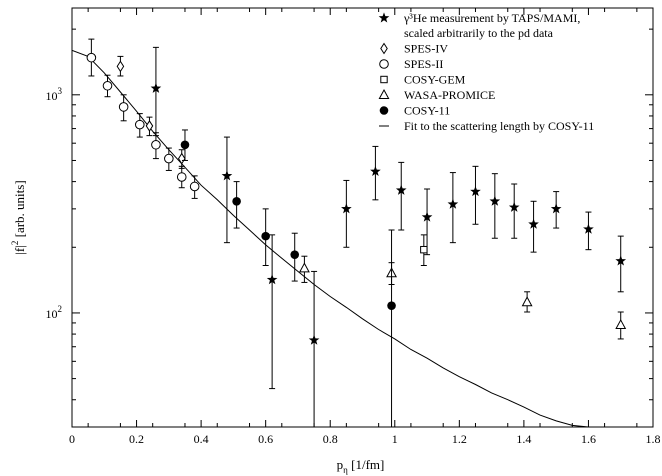  Describe the element at coordinates (265, 439) in the screenshot. I see `x-tick-label: 0.6` at that location.